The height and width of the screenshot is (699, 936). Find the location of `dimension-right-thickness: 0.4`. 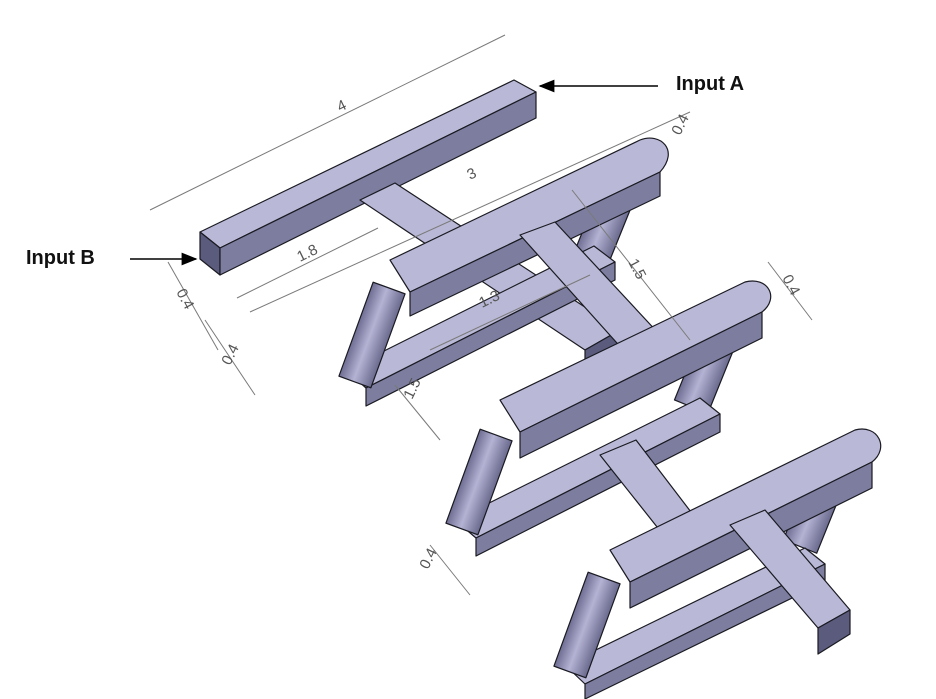

dimension-right-thickness: 0.4 is located at coordinates (790, 285).